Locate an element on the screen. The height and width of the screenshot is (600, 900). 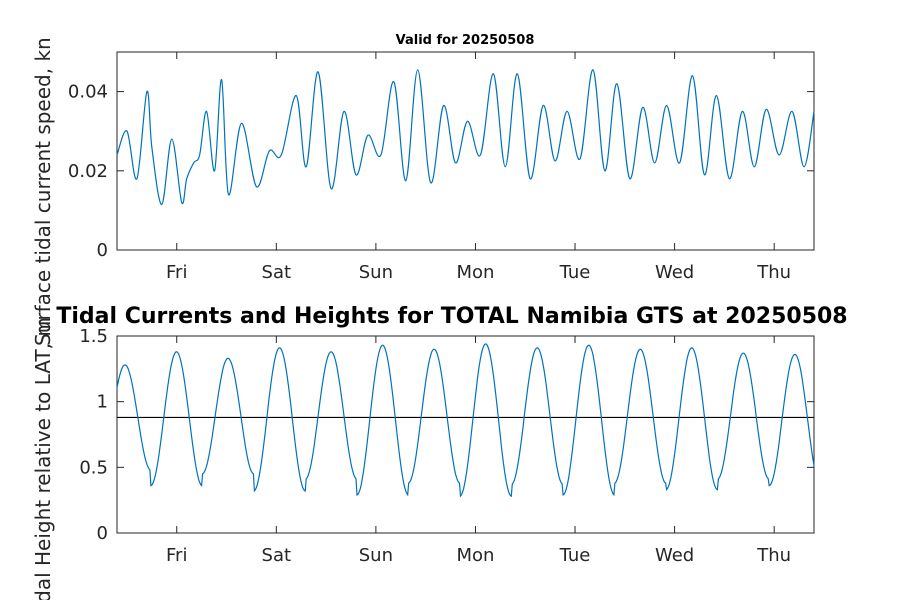
y-tick-label: 1.5 is located at coordinates (93, 336).